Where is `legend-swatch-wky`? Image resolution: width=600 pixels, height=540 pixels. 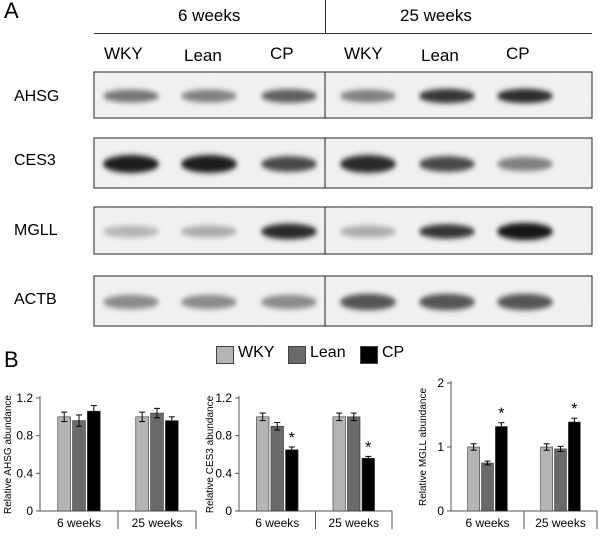
legend-swatch-wky is located at coordinates (225, 355).